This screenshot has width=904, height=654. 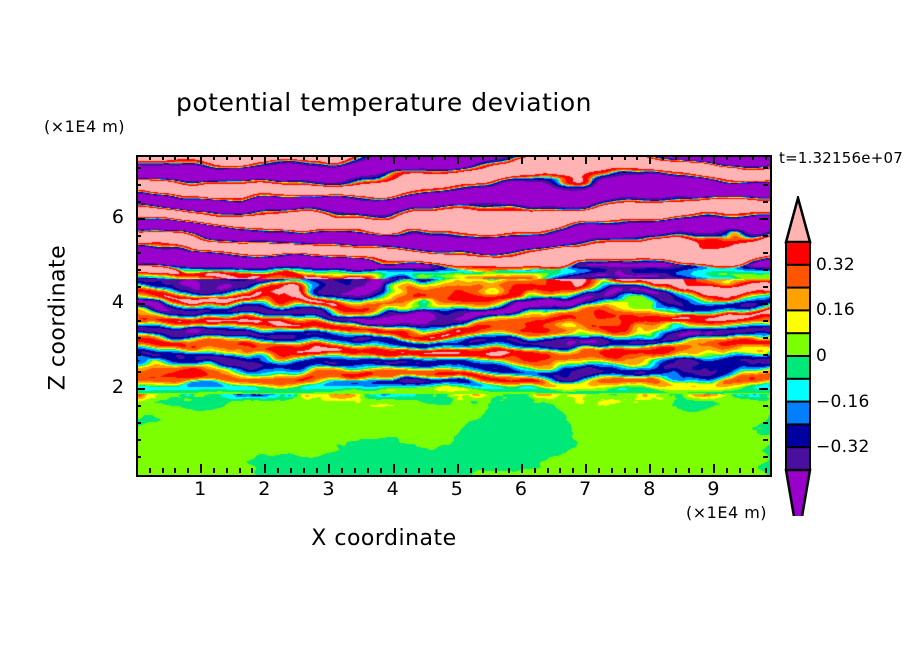 I want to click on x-axis-title: X coordinate, so click(x=384, y=538).